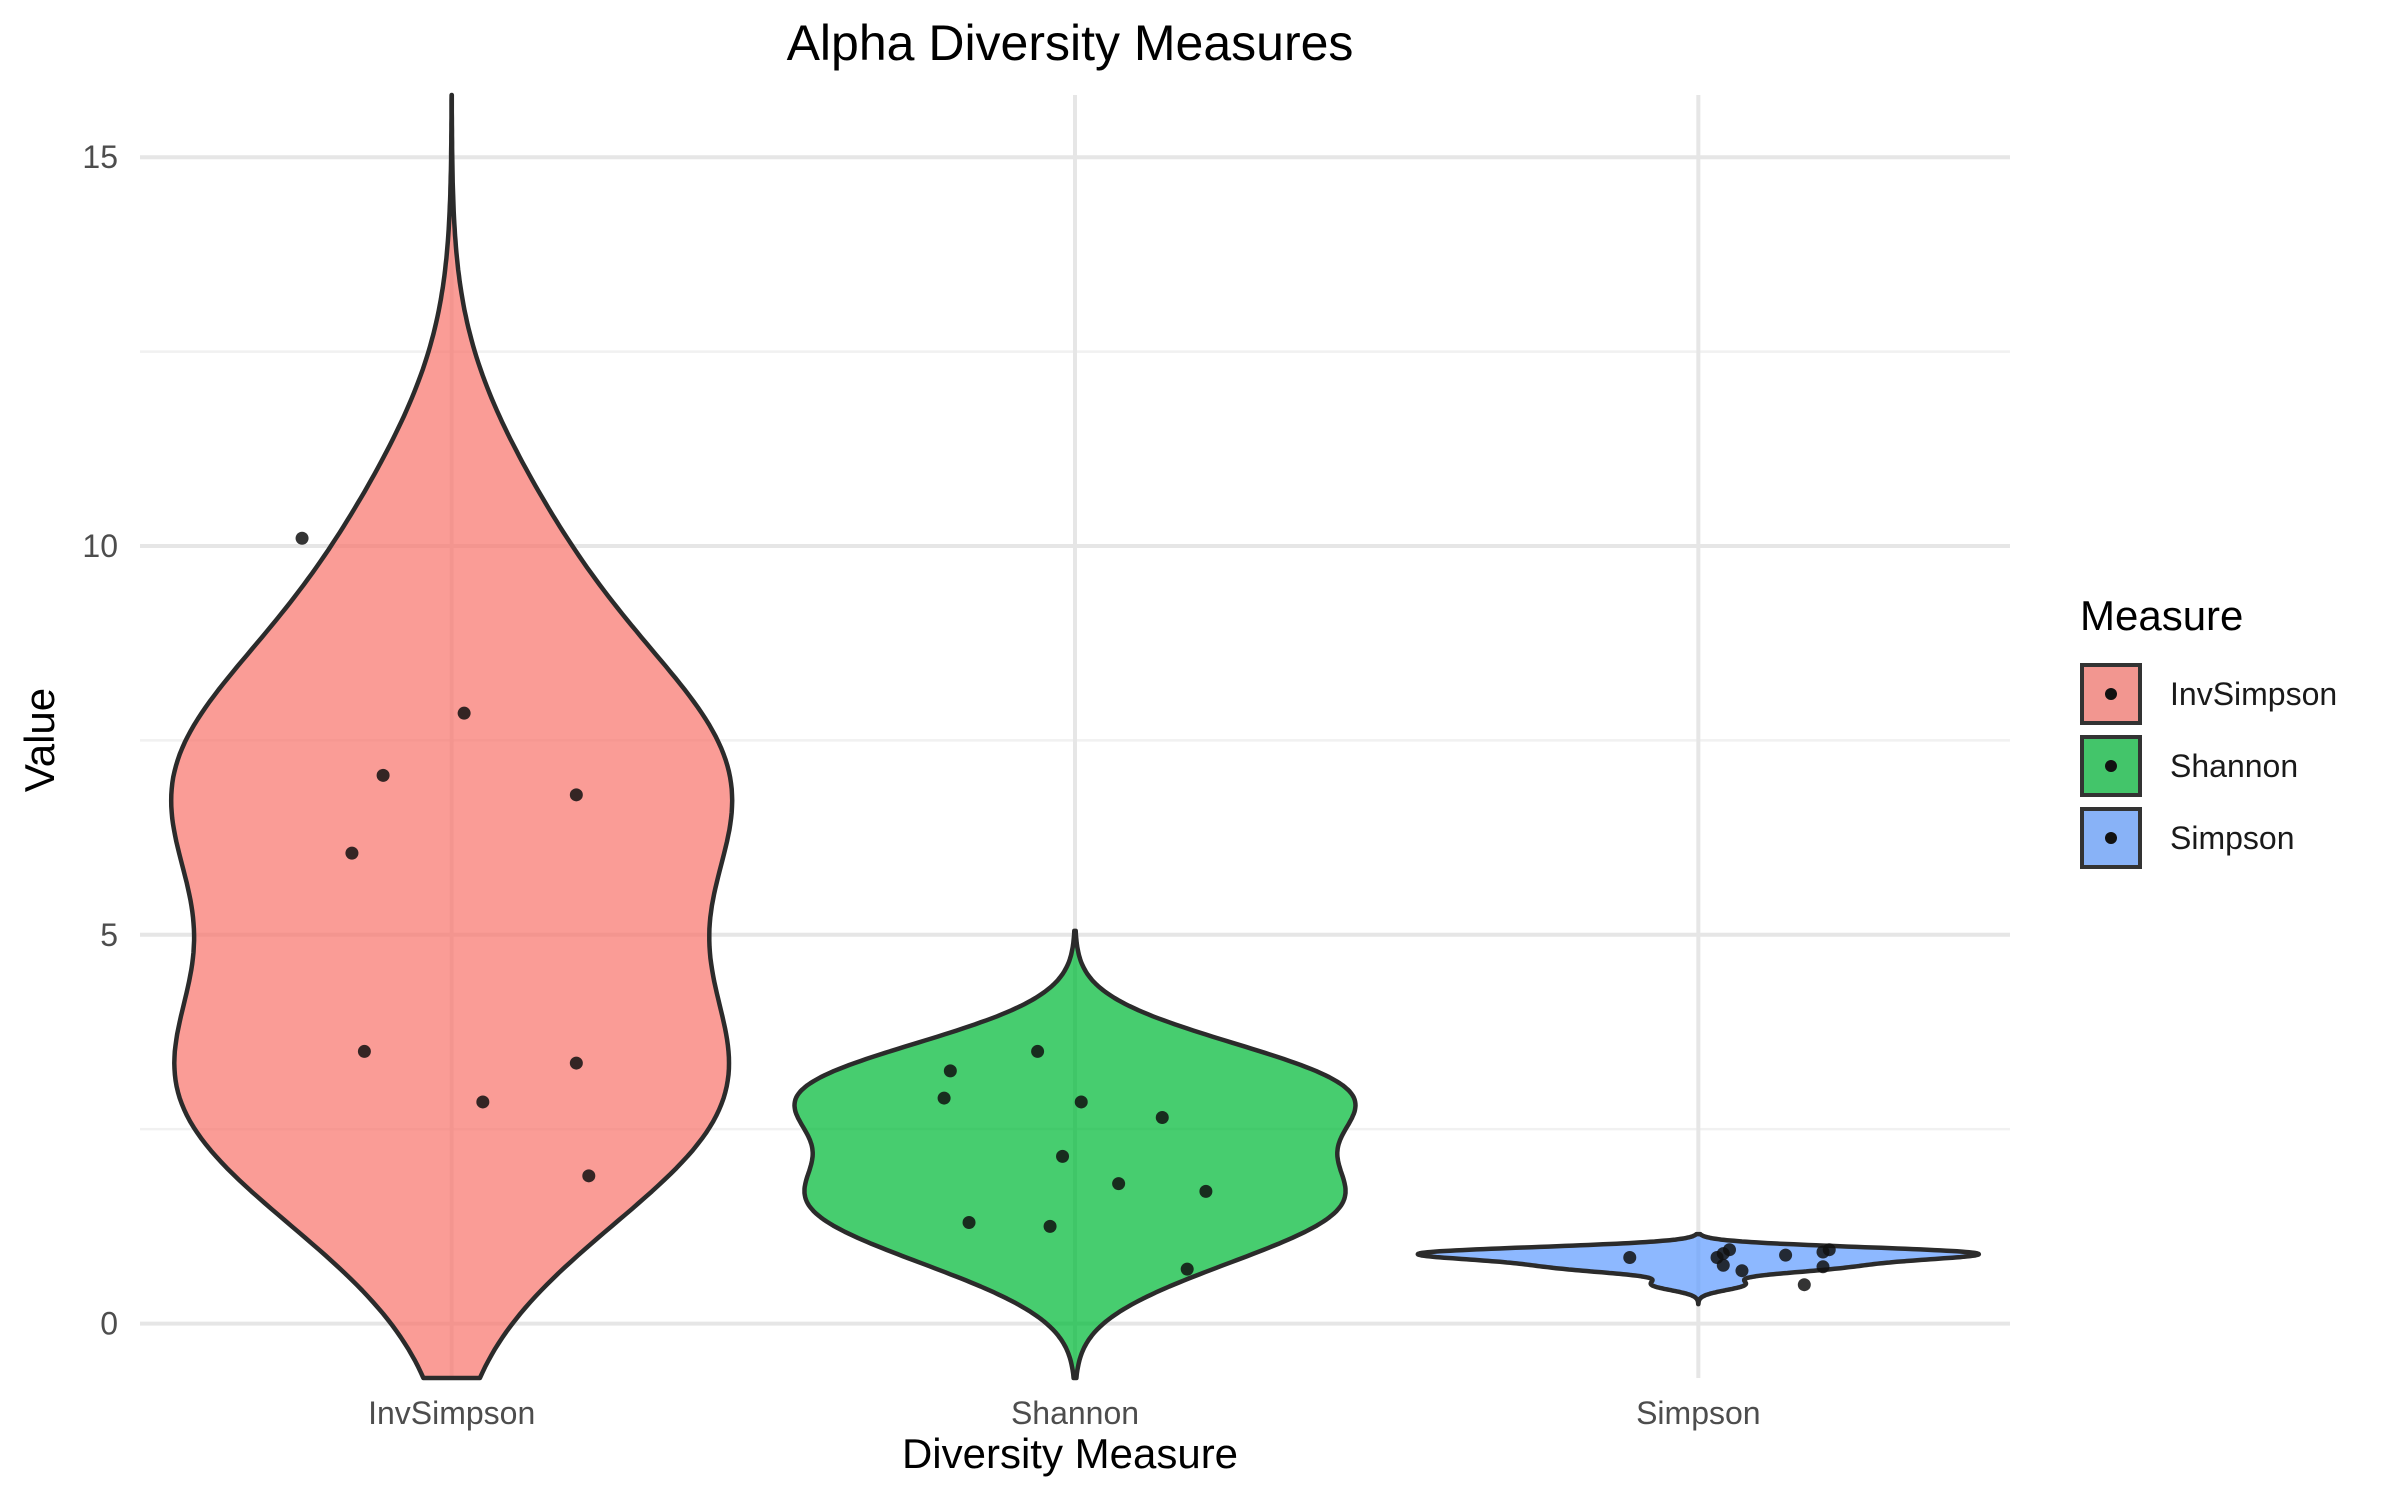 The height and width of the screenshot is (1500, 2400). Describe the element at coordinates (451, 1413) in the screenshot. I see `x-tick-label: InvSimpson` at that location.